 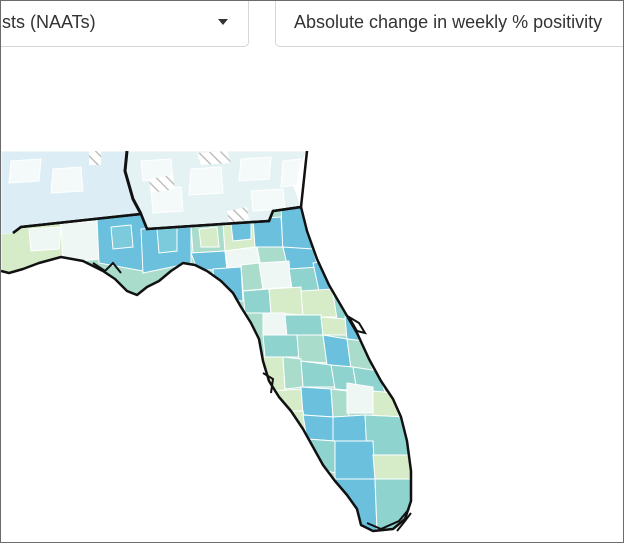 I want to click on test-type-dropdown: sts (NAATs), so click(x=125, y=24).